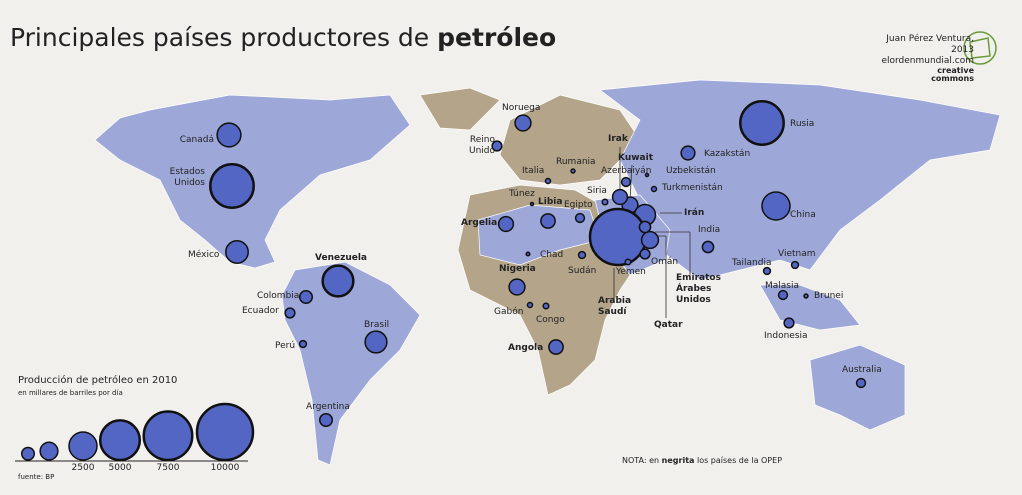 The height and width of the screenshot is (495, 1022). What do you see at coordinates (635, 158) in the screenshot?
I see `country-label: Kuwait` at bounding box center [635, 158].